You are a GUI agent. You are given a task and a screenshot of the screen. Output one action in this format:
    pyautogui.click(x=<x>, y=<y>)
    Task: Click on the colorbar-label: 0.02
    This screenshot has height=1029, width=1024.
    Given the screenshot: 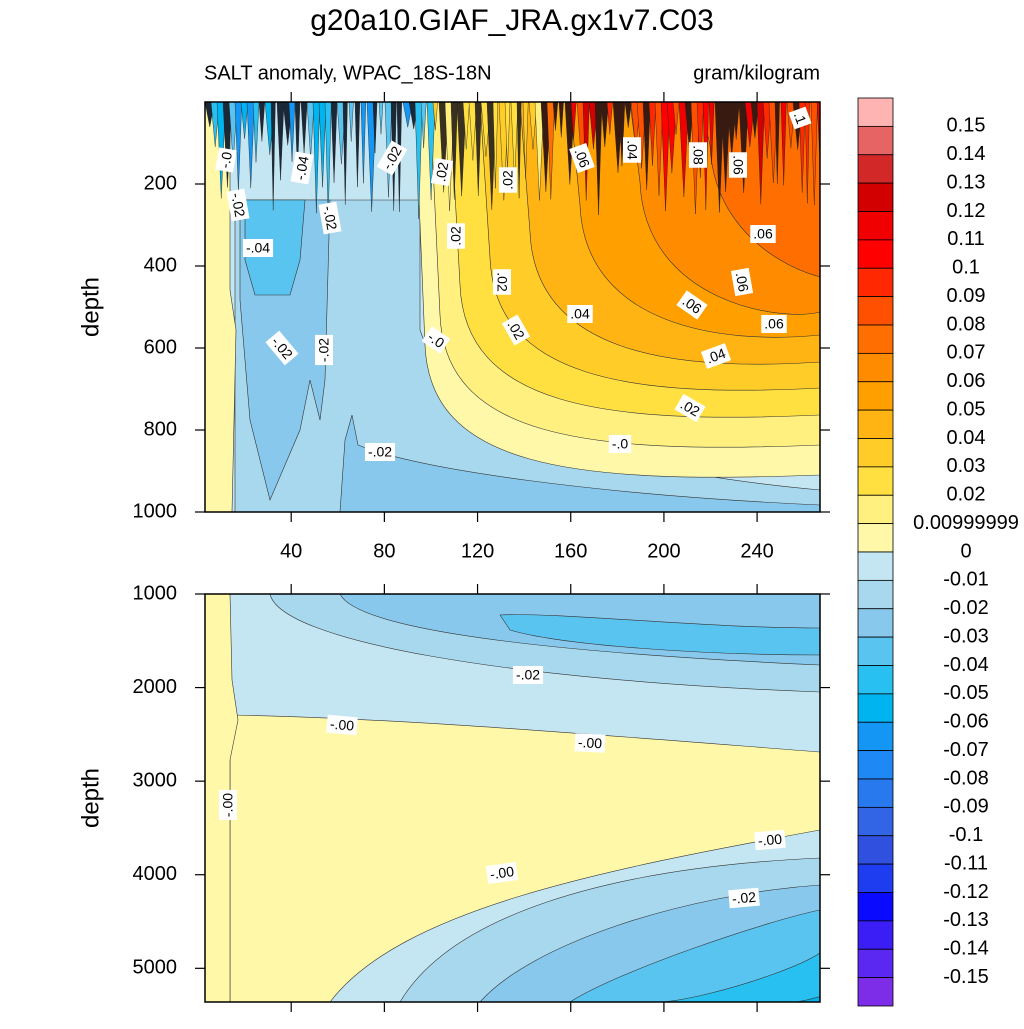 What is the action you would take?
    pyautogui.click(x=966, y=495)
    